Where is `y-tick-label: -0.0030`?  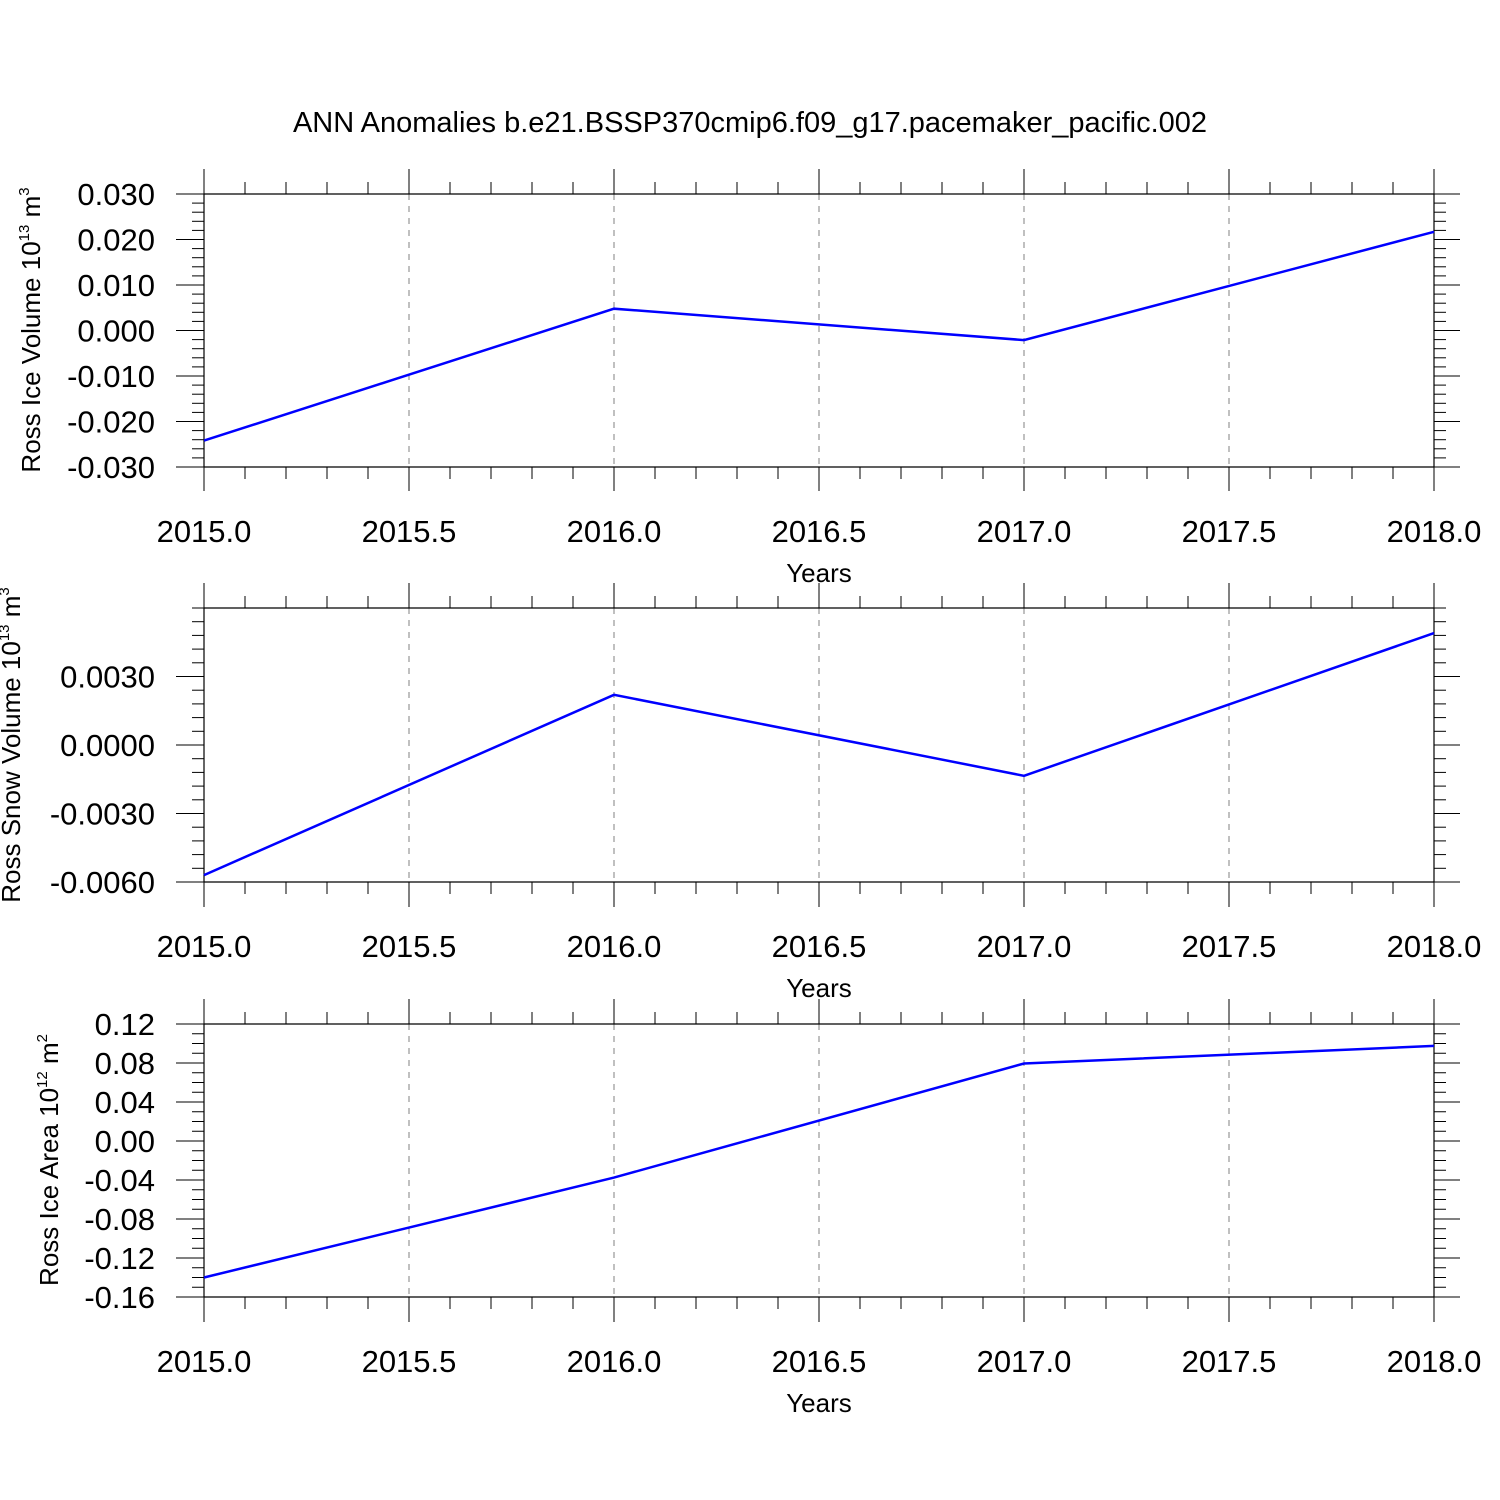
y-tick-label: -0.0030 is located at coordinates (102, 814).